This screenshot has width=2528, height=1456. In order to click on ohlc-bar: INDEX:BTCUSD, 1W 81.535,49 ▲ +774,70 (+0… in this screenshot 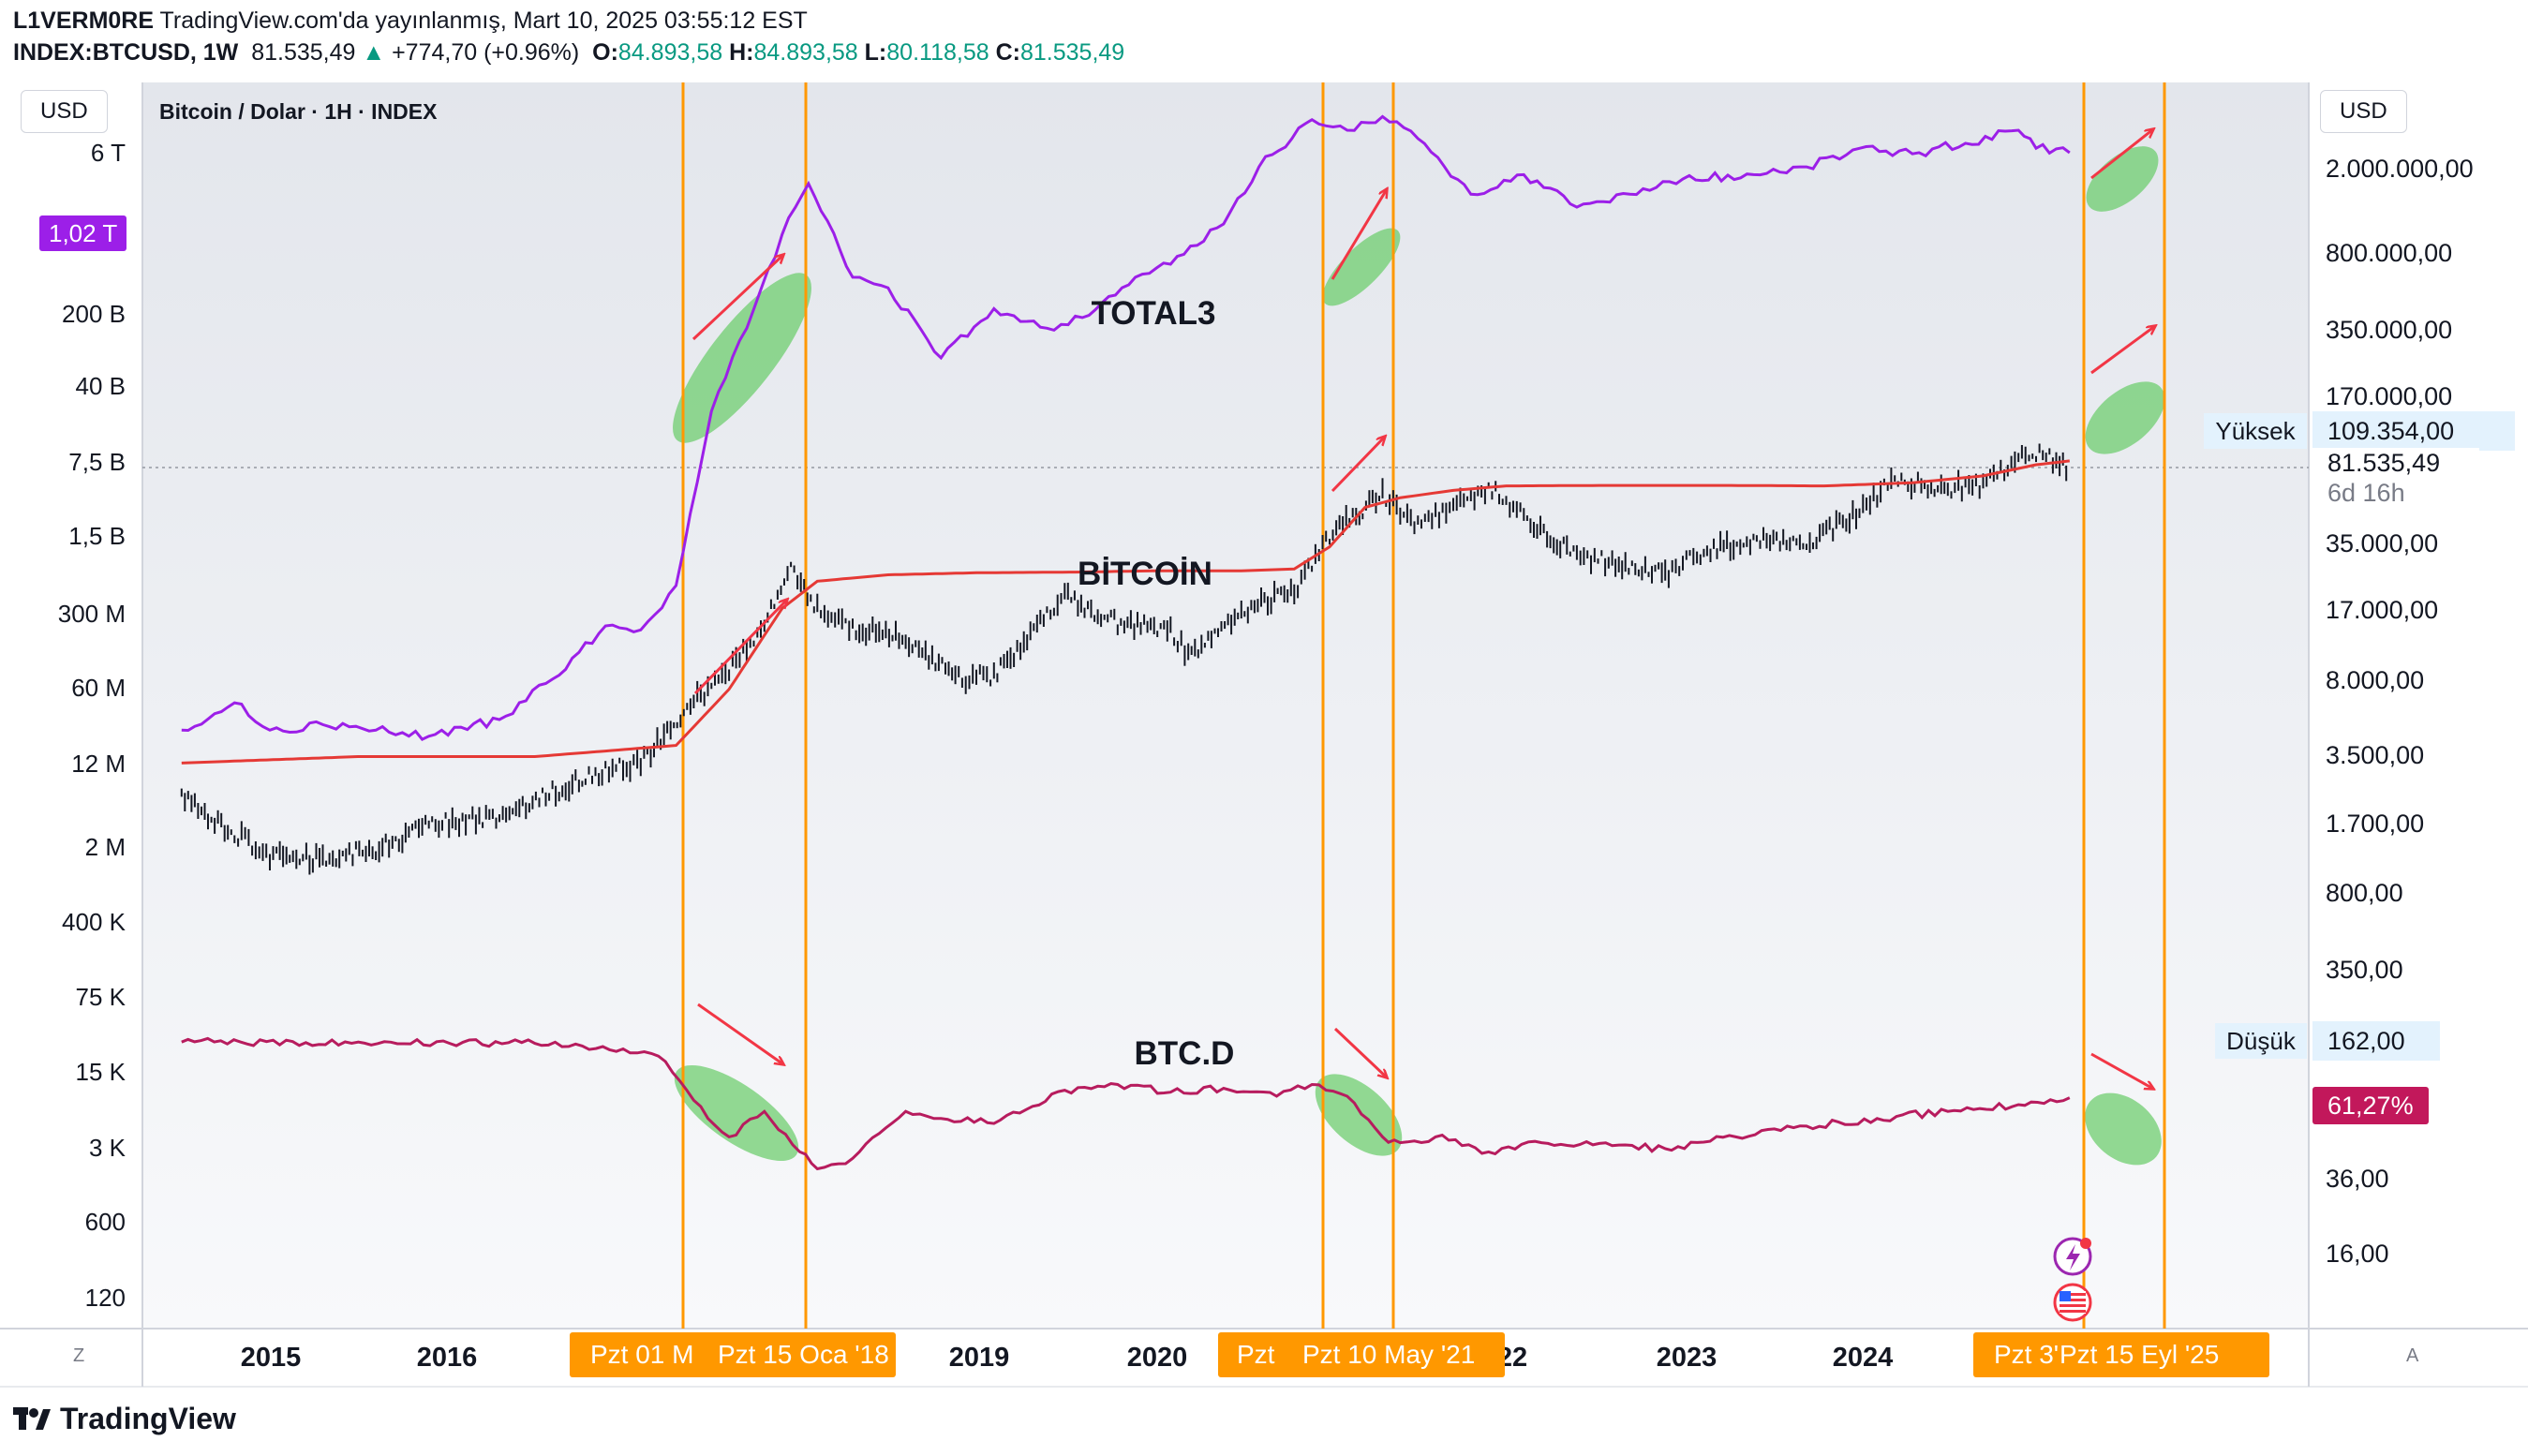, I will do `click(568, 53)`.